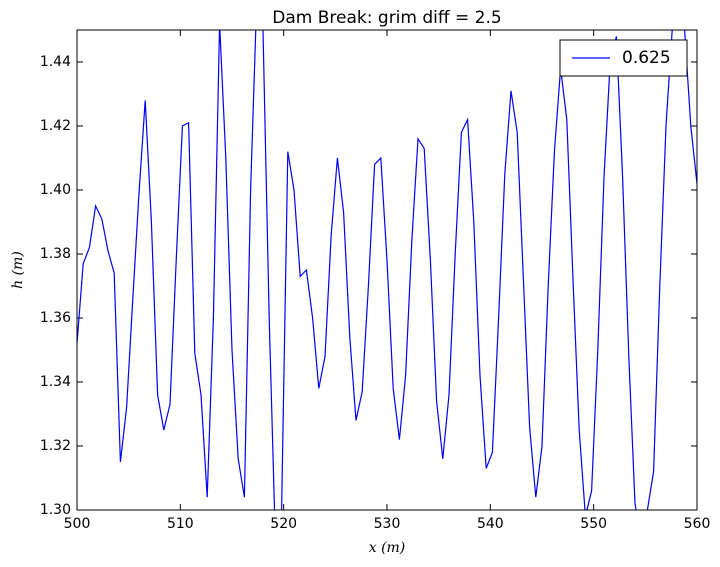 The width and height of the screenshot is (720, 567). Describe the element at coordinates (180, 524) in the screenshot. I see `x-tick-label: 510` at that location.